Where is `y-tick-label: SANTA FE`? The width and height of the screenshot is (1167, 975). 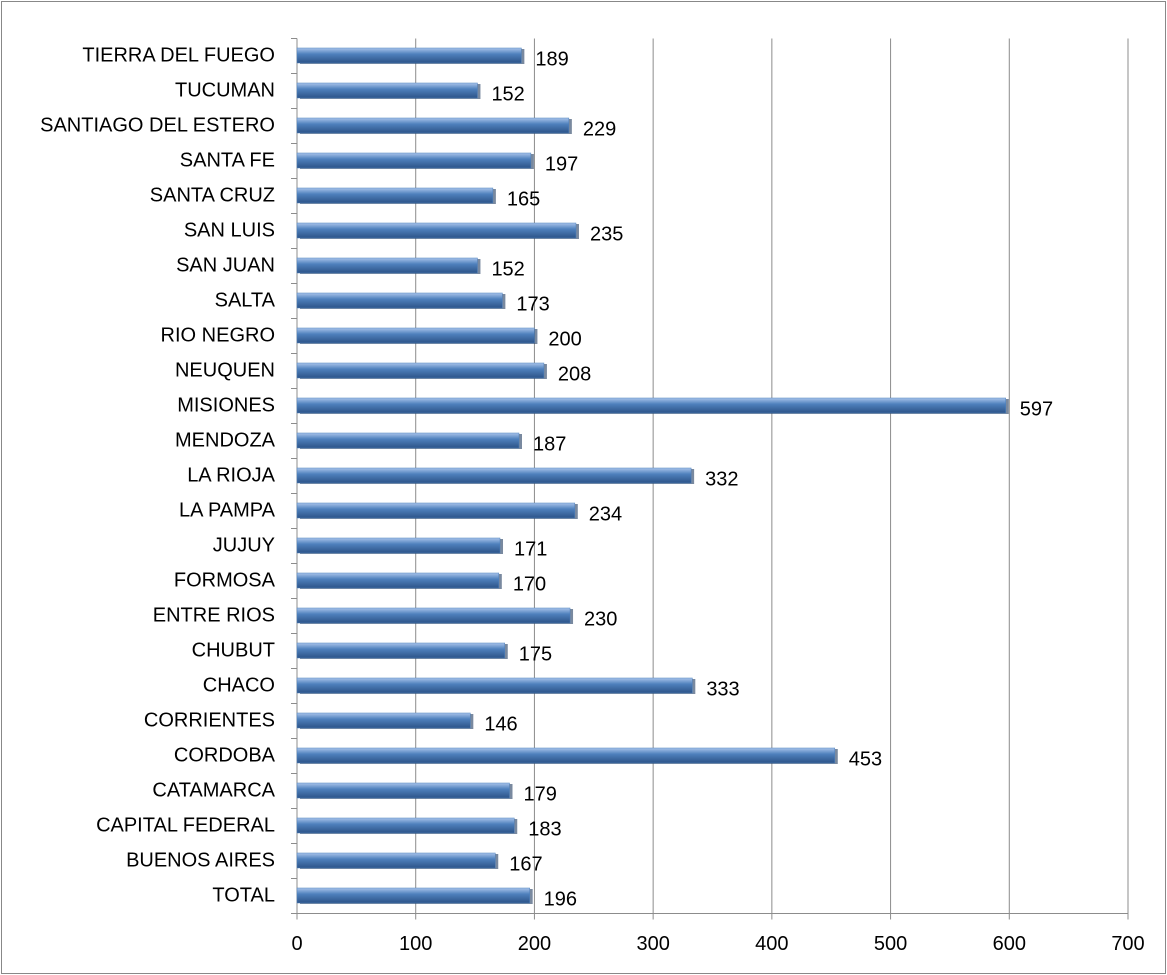 y-tick-label: SANTA FE is located at coordinates (227, 160).